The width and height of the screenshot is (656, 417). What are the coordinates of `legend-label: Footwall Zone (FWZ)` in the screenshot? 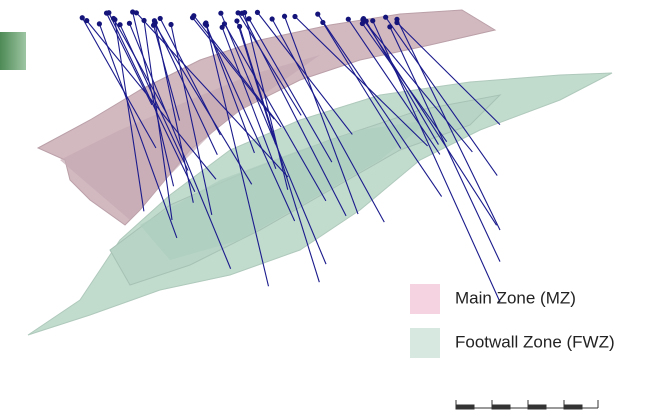 It's located at (535, 341).